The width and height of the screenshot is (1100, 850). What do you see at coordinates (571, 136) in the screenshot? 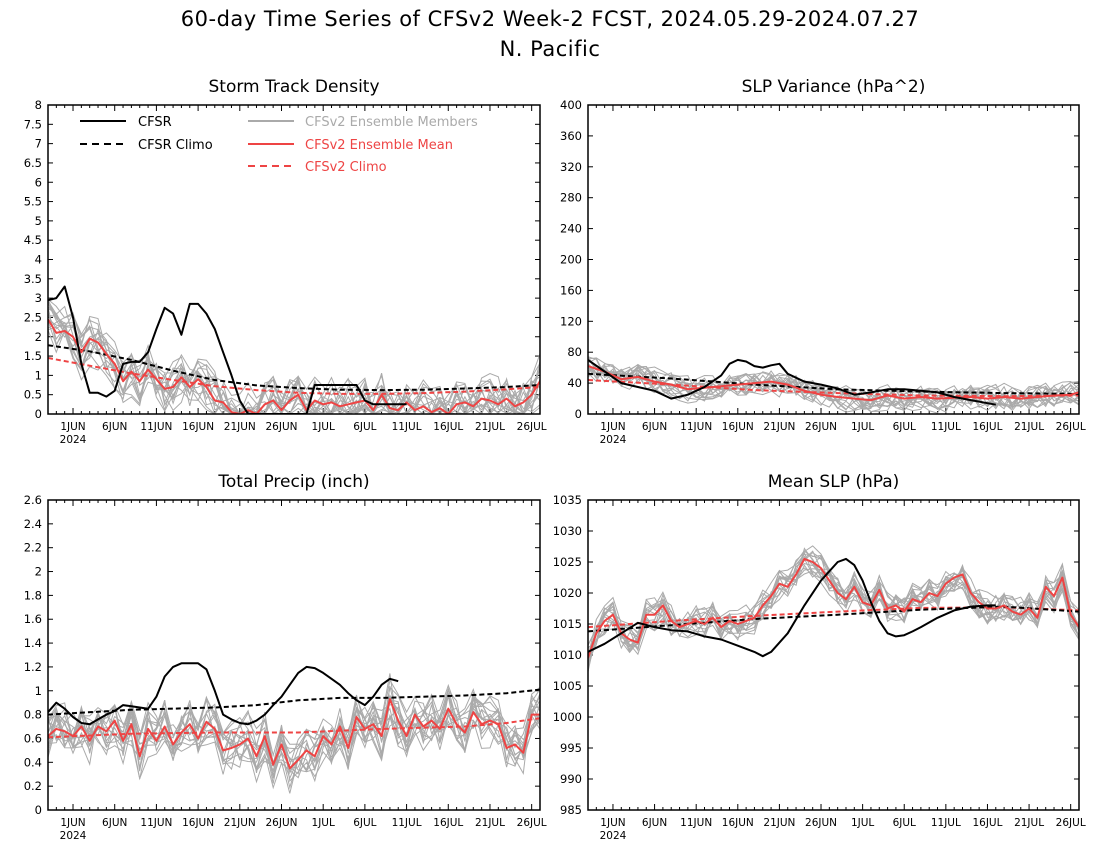
I see `y-tick-label: 360` at bounding box center [571, 136].